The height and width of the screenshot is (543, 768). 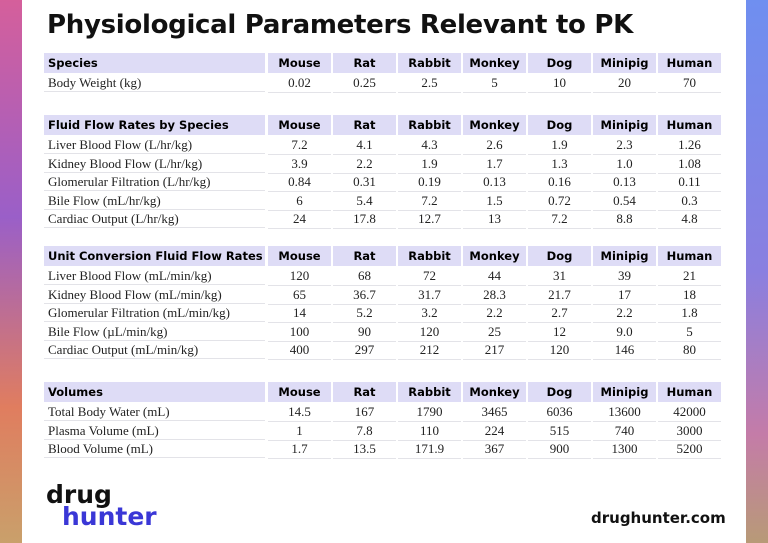 I want to click on cell: 1790, so click(x=429, y=412).